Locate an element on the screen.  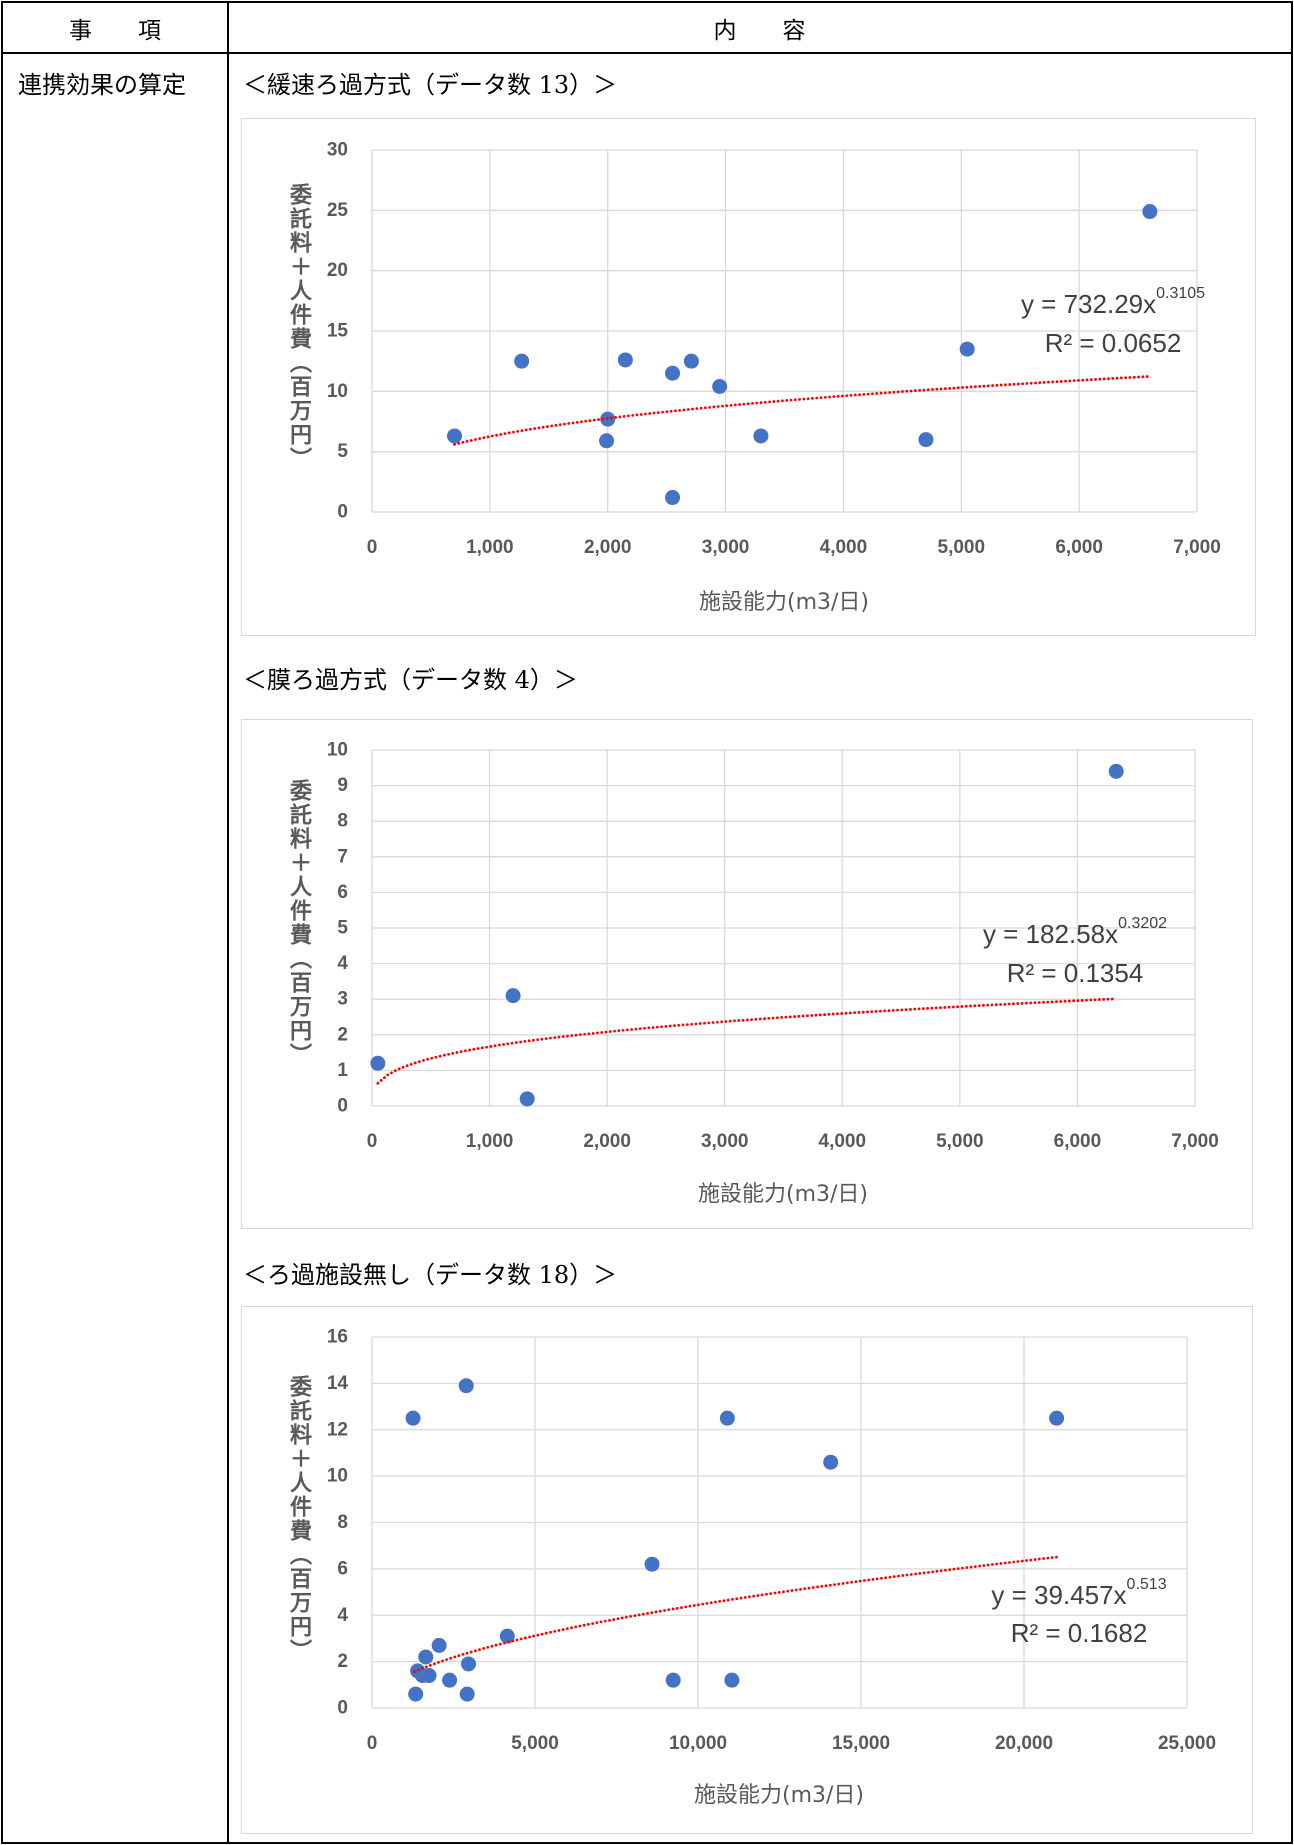
y-tick-label: 9 is located at coordinates (342, 785).